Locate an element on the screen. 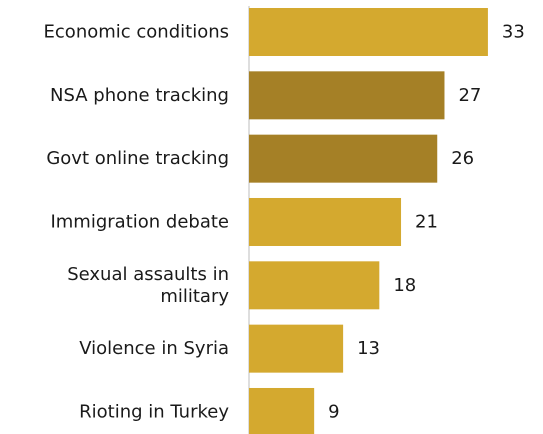 This screenshot has width=543, height=434. category-label: NSA phone tracking is located at coordinates (139, 95).